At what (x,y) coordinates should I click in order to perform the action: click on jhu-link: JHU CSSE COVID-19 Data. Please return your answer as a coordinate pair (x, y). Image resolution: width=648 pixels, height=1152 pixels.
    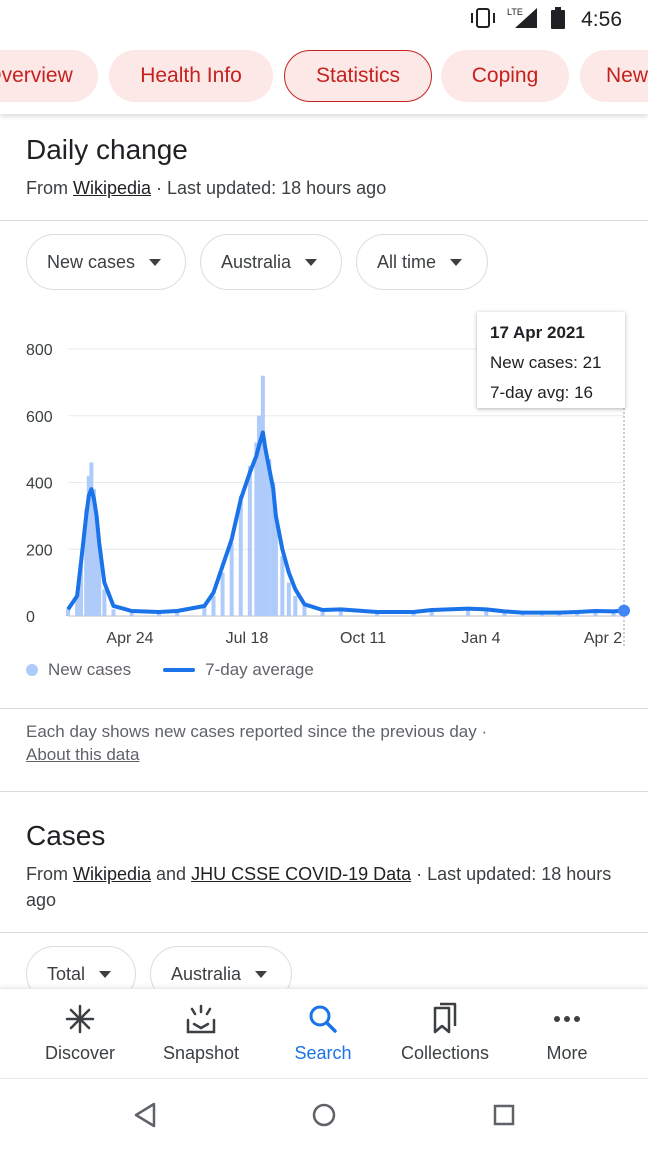
    Looking at the image, I should click on (301, 874).